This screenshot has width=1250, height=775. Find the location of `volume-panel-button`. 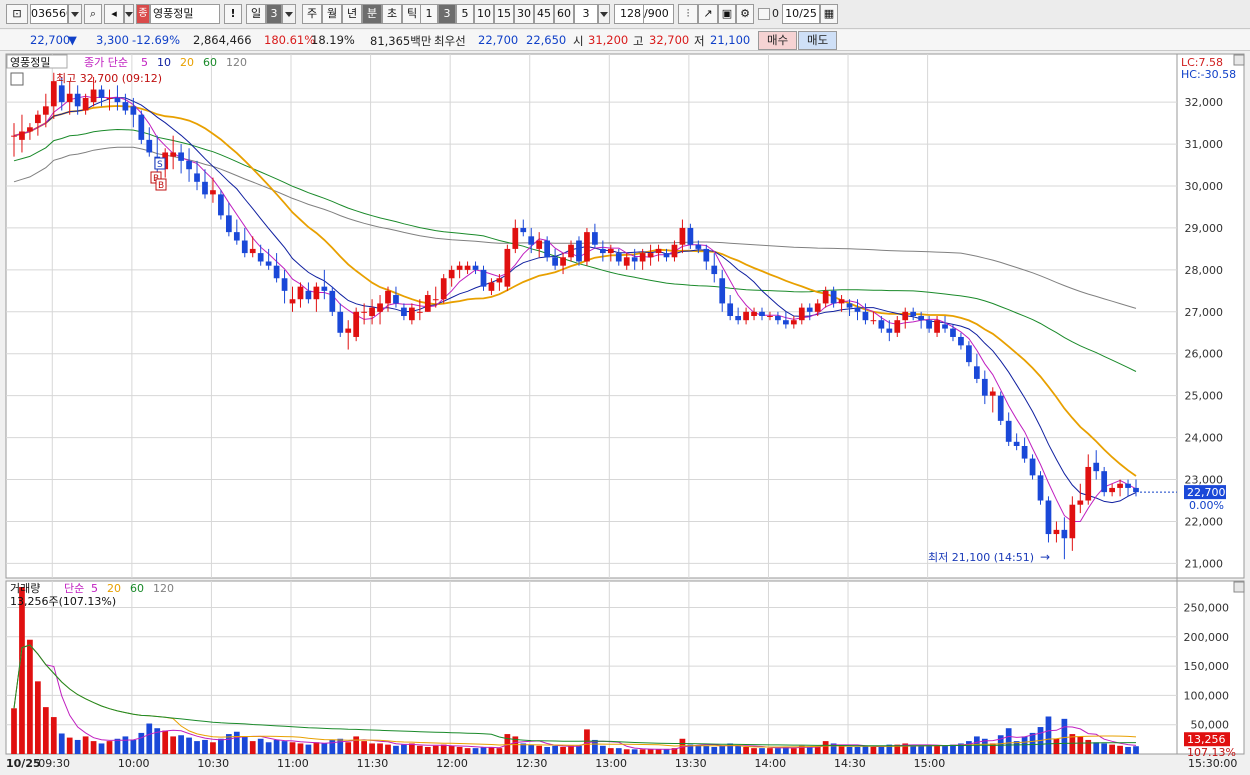

volume-panel-button is located at coordinates (1239, 587).